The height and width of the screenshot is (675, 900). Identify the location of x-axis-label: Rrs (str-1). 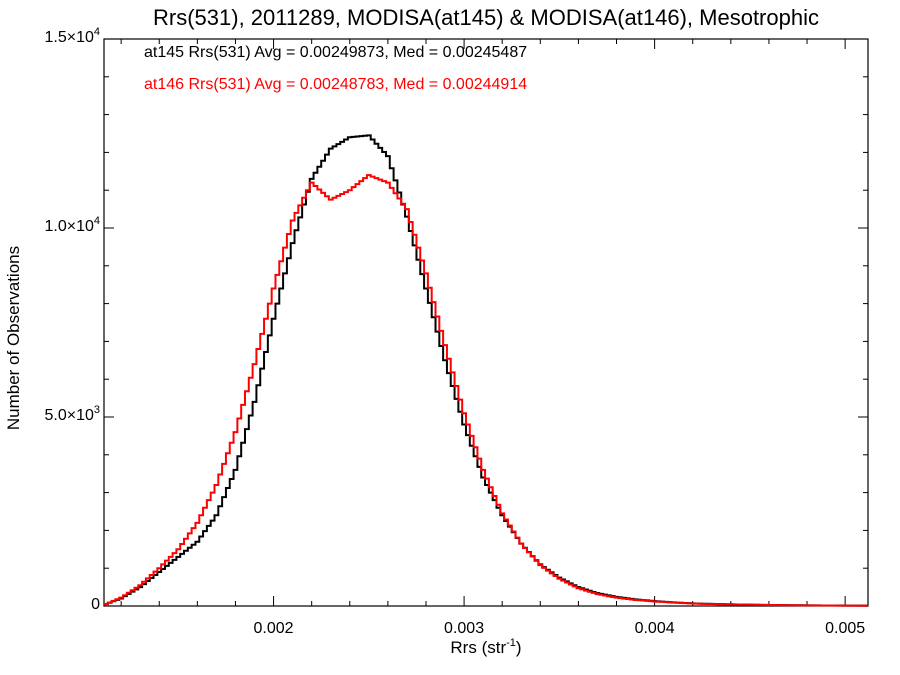
(486, 647).